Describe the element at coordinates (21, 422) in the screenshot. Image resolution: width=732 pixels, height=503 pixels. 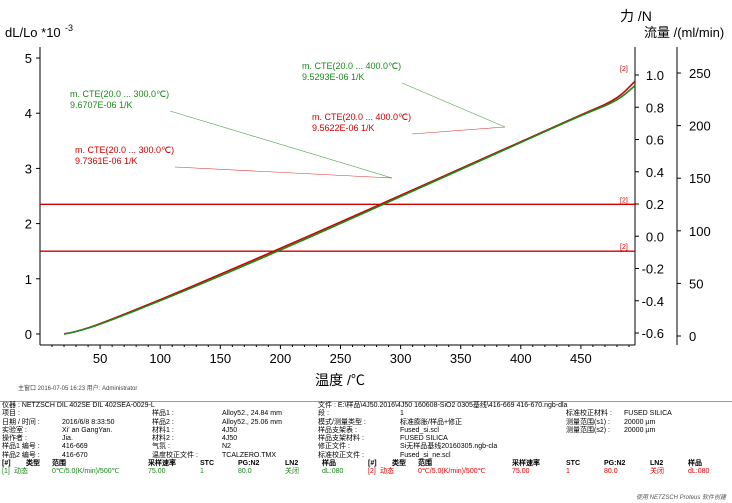
I see `info-label: 日期 / 时间 :` at that location.